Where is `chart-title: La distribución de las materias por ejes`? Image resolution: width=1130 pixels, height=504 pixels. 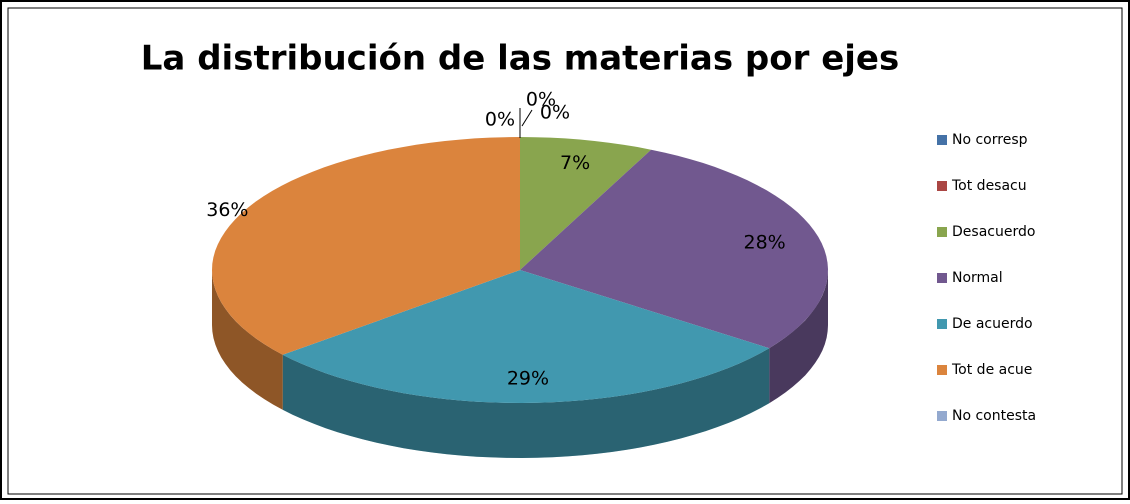 chart-title: La distribución de las materias por ejes is located at coordinates (520, 59).